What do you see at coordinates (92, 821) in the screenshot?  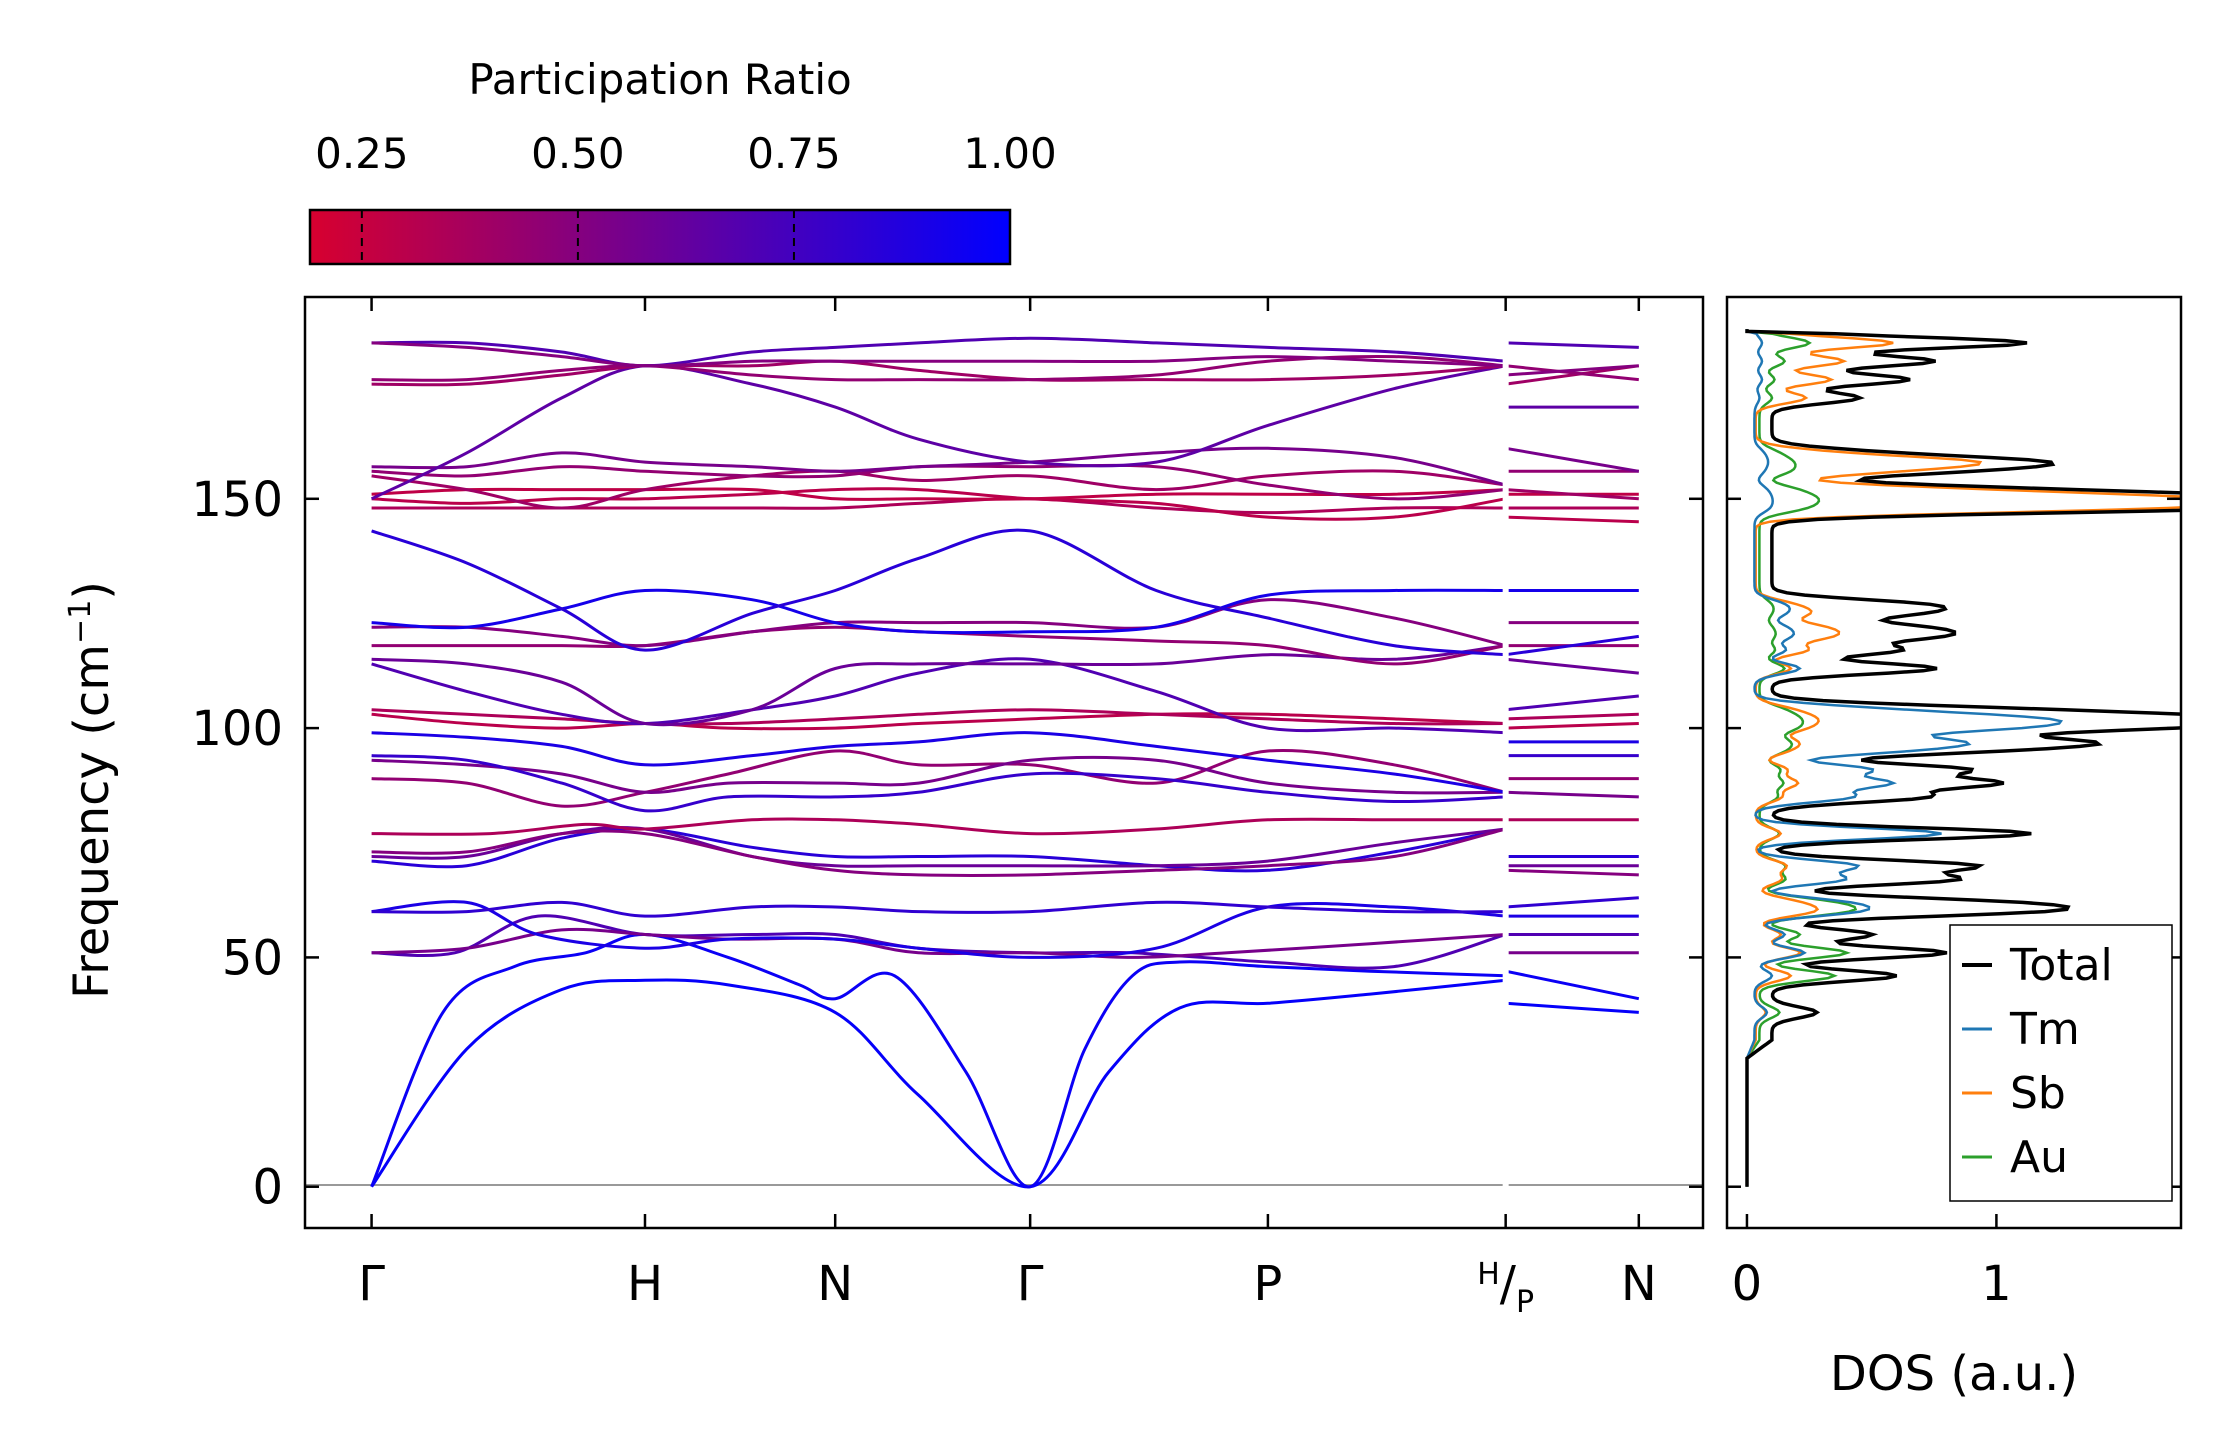 I see `ylabel-main: Frequency (cm` at bounding box center [92, 821].